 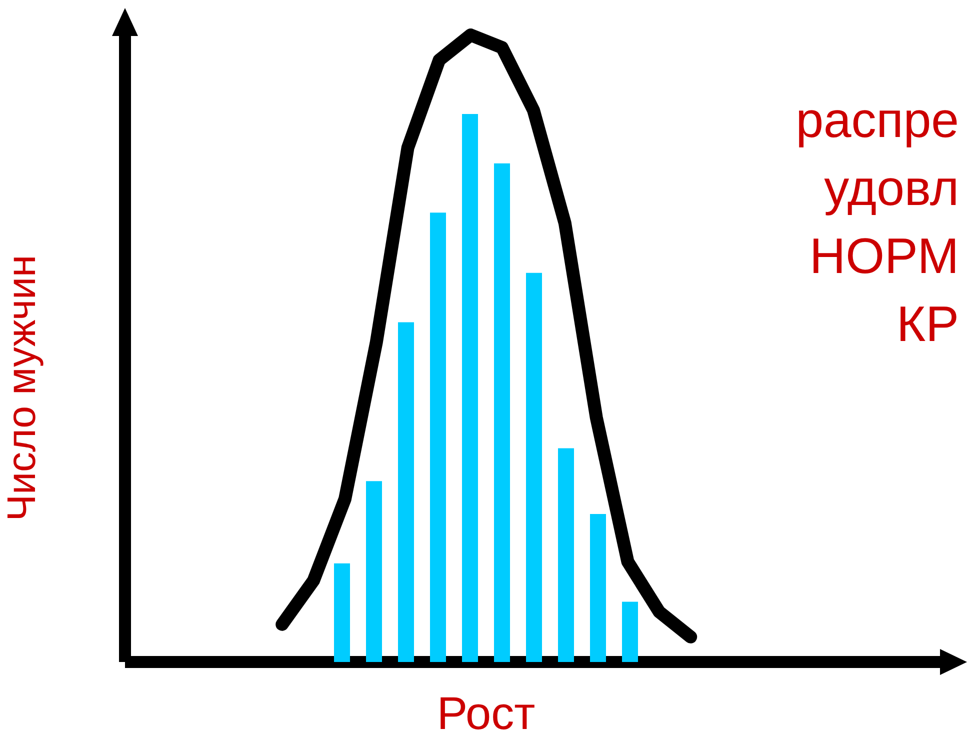 What do you see at coordinates (927, 324) in the screenshot?
I see `text: КР` at bounding box center [927, 324].